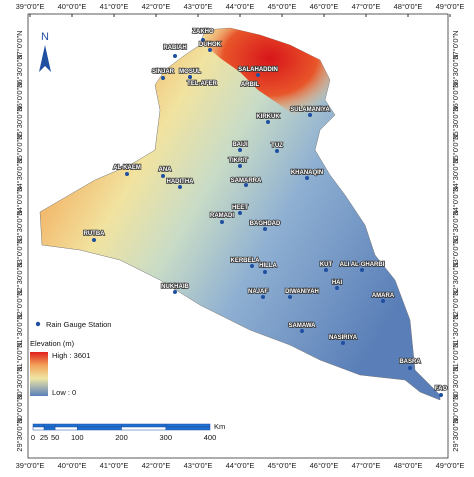 The width and height of the screenshot is (474, 477). What do you see at coordinates (238, 161) in the screenshot?
I see `station-label: TIKRIT` at bounding box center [238, 161].